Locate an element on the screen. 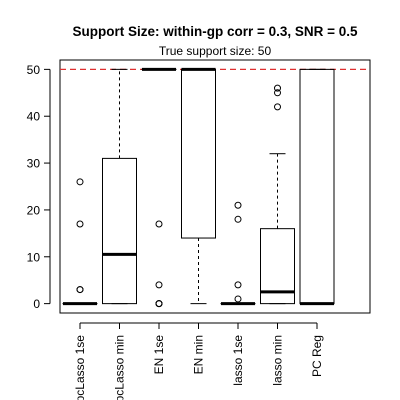  y-tick-label-20: 20 is located at coordinates (34, 210).